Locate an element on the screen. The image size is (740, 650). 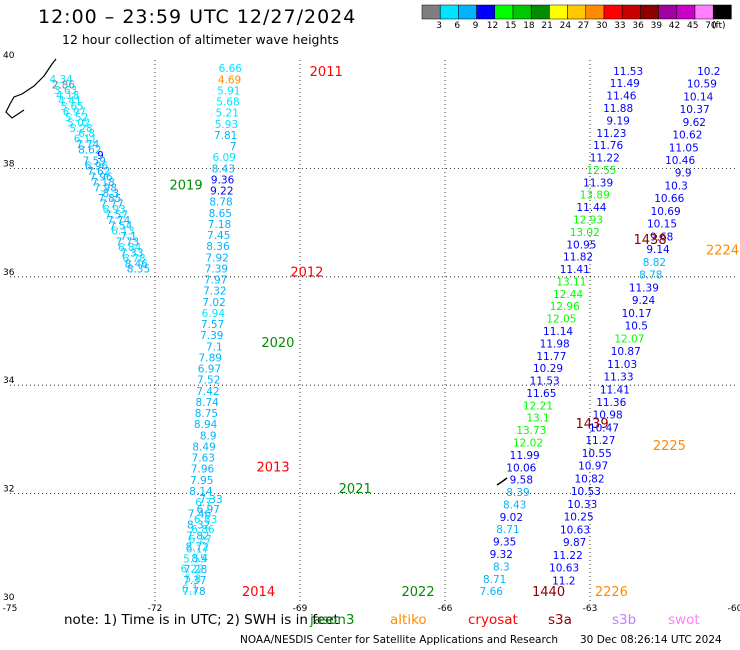
swh-value: 5.8 is located at coordinates (192, 580).